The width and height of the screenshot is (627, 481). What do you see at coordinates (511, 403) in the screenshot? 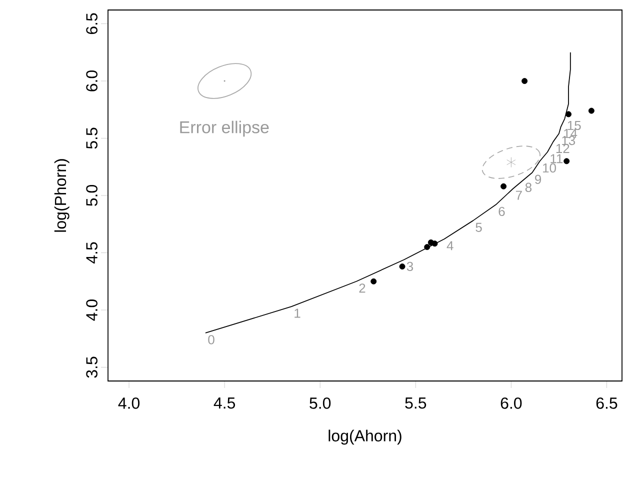
I see `x-tick-label: 6.0` at bounding box center [511, 403].